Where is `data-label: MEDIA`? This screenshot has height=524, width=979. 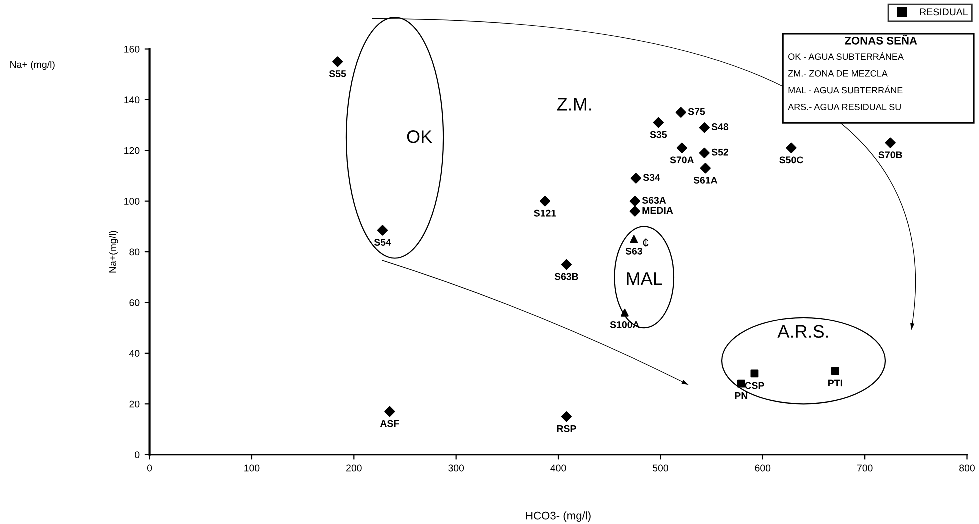 data-label: MEDIA is located at coordinates (658, 210).